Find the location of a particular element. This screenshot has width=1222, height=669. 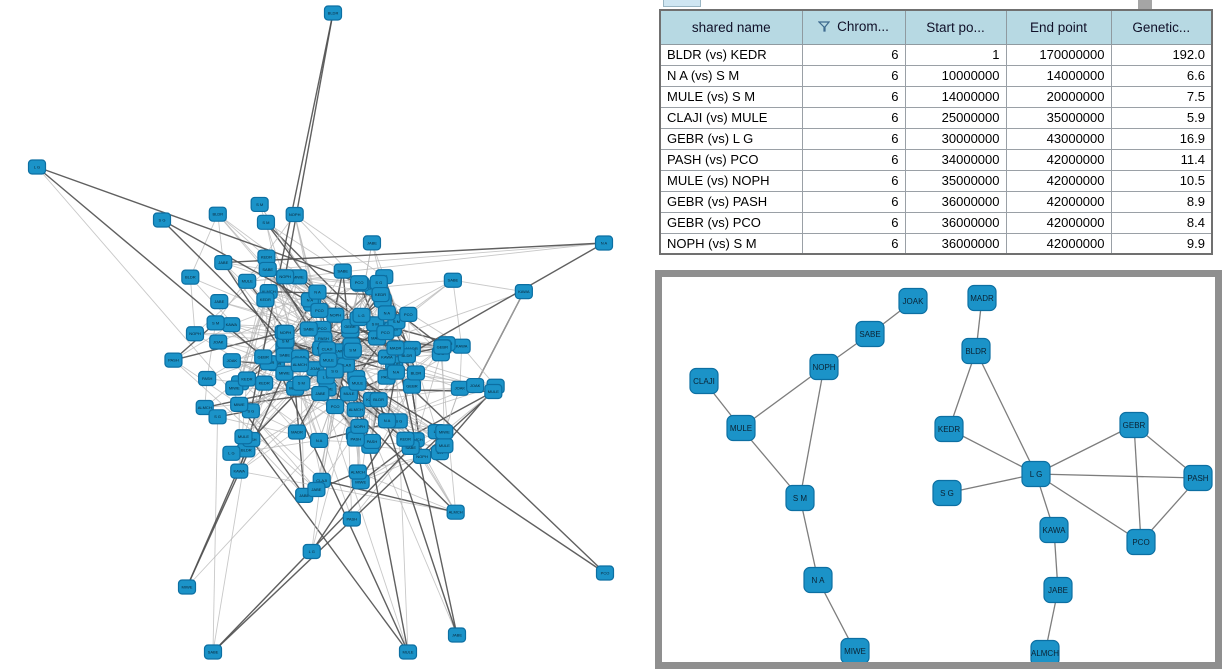

network-node: CLAJI is located at coordinates (704, 381).